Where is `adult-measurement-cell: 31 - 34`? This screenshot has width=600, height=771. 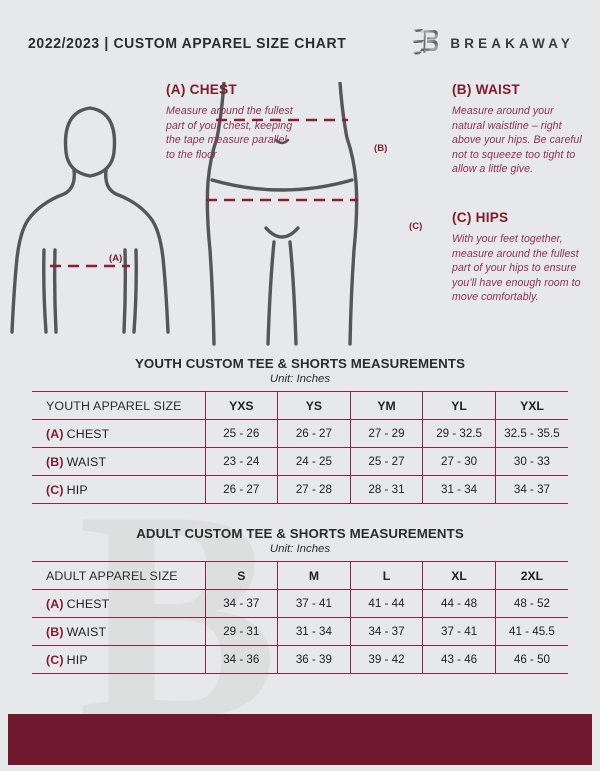 adult-measurement-cell: 31 - 34 is located at coordinates (314, 631).